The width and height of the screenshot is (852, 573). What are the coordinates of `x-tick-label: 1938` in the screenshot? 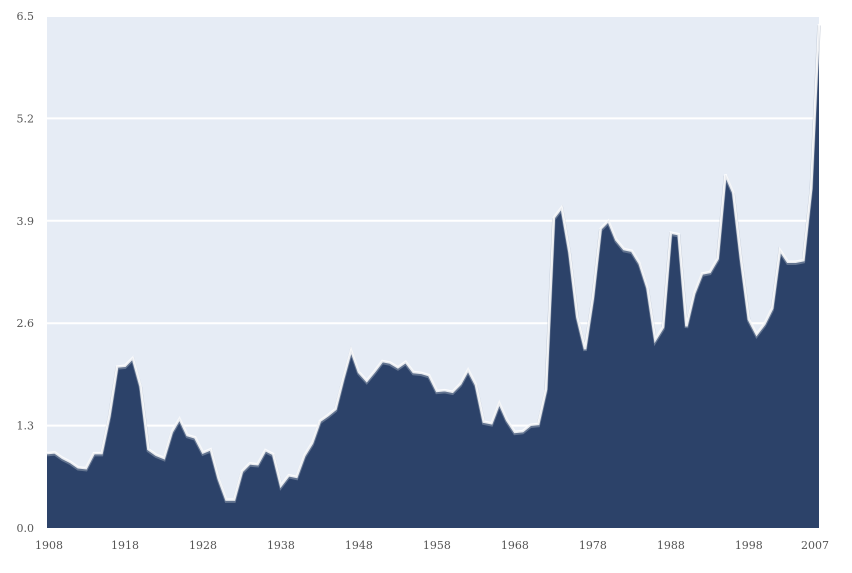 It's located at (281, 545).